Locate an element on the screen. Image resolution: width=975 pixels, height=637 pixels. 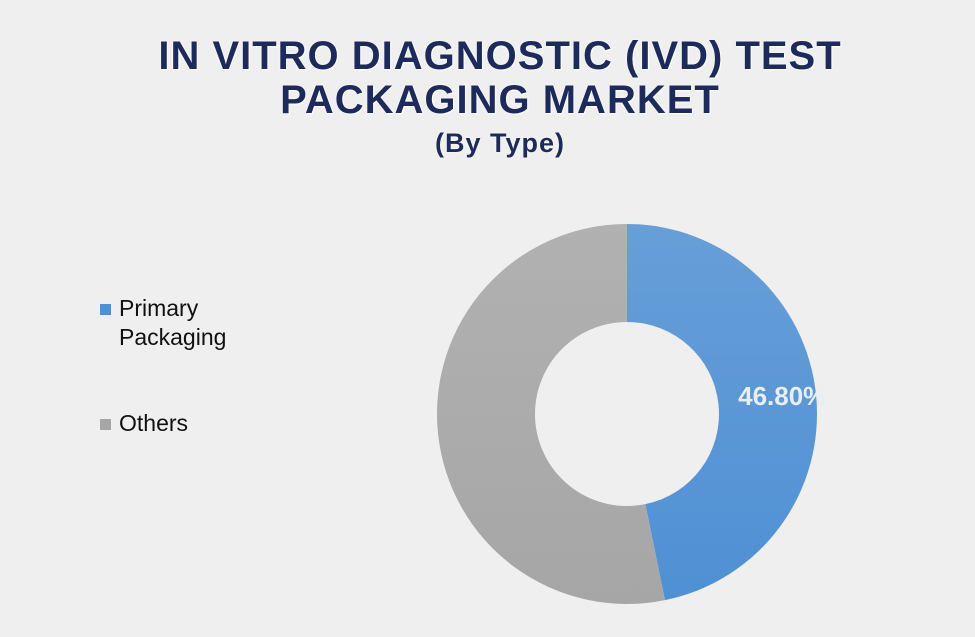
legend-item: Others is located at coordinates (189, 423).